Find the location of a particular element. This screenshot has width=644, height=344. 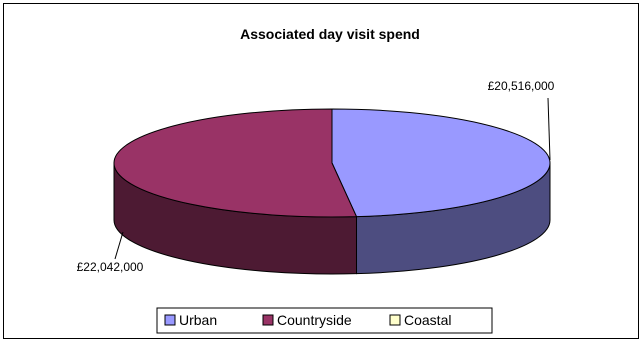

data-label-countryside: £22,042,000 is located at coordinates (110, 267).